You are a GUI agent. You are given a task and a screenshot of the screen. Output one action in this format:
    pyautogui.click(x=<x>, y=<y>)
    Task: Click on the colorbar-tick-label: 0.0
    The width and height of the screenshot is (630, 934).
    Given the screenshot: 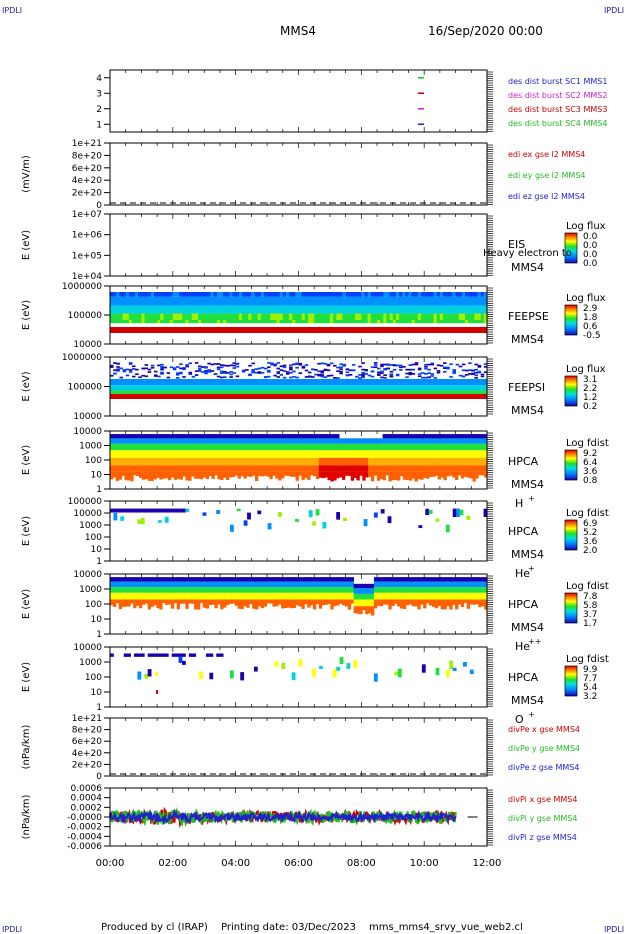 What is the action you would take?
    pyautogui.click(x=590, y=264)
    